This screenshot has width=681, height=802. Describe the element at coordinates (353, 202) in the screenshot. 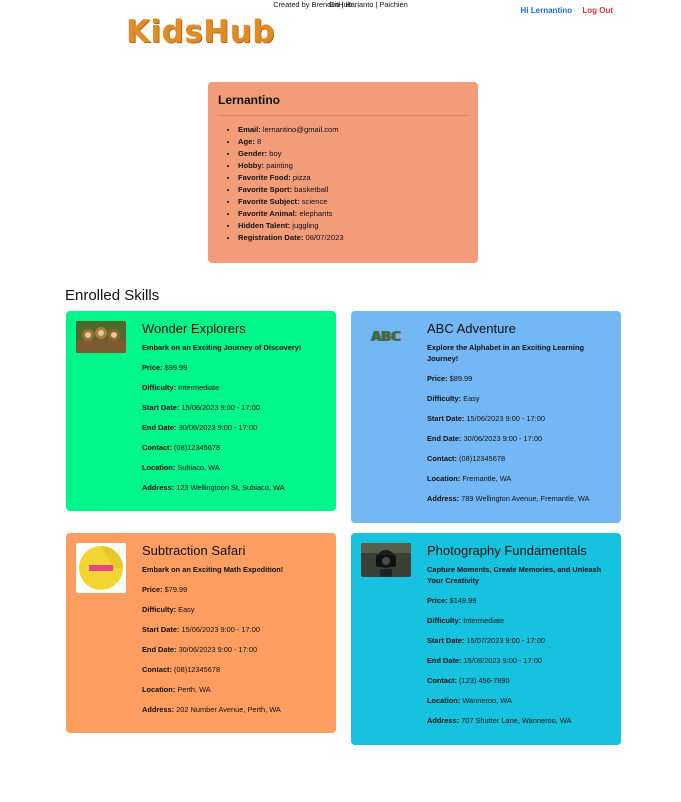

I see `profile-detail: Favorite Subject: science` at that location.